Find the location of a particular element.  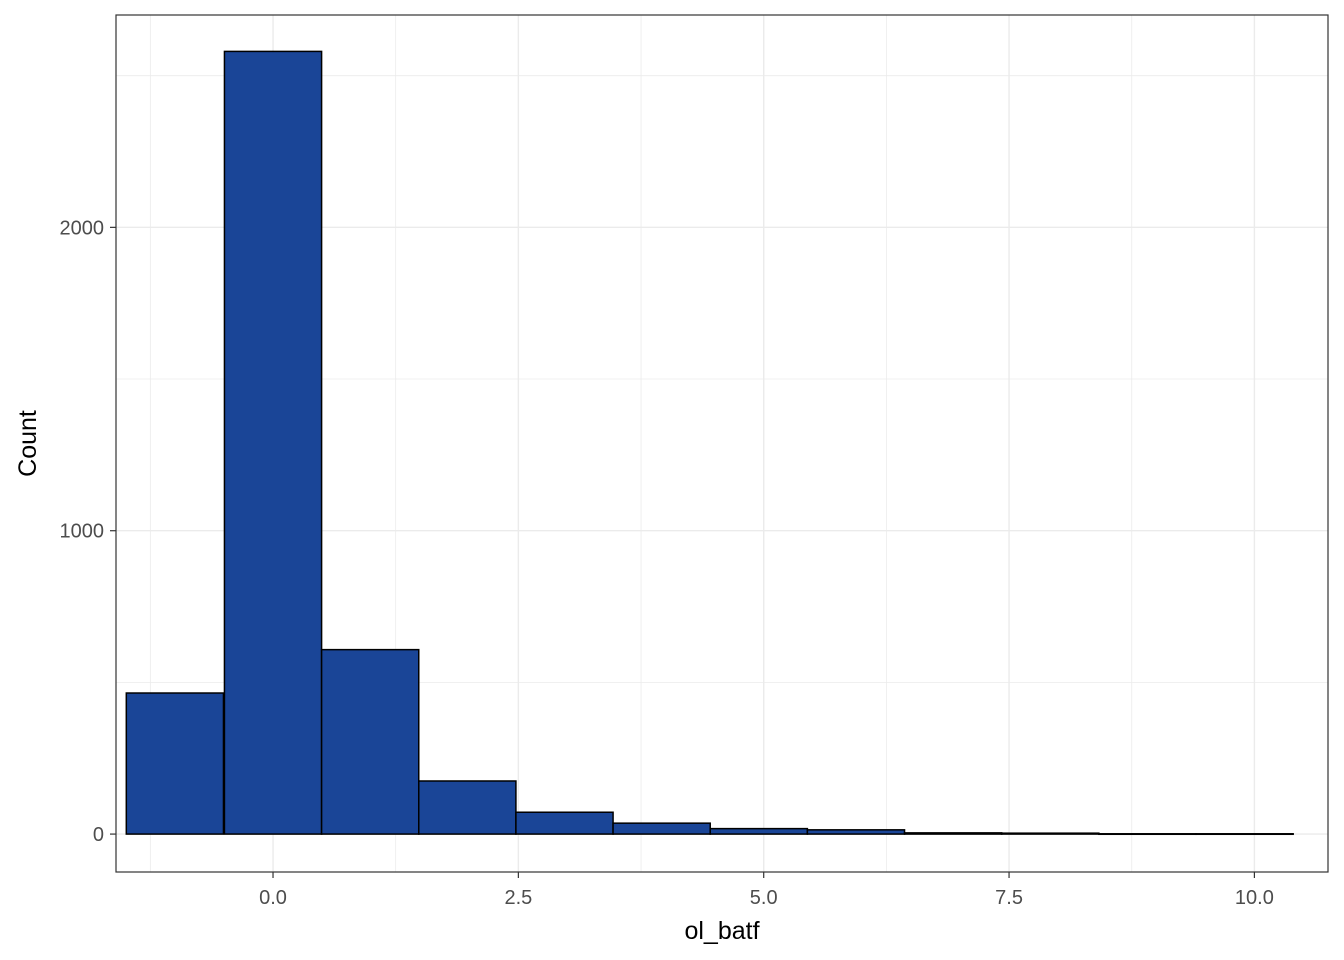

y-axis-title: Count is located at coordinates (28, 443).